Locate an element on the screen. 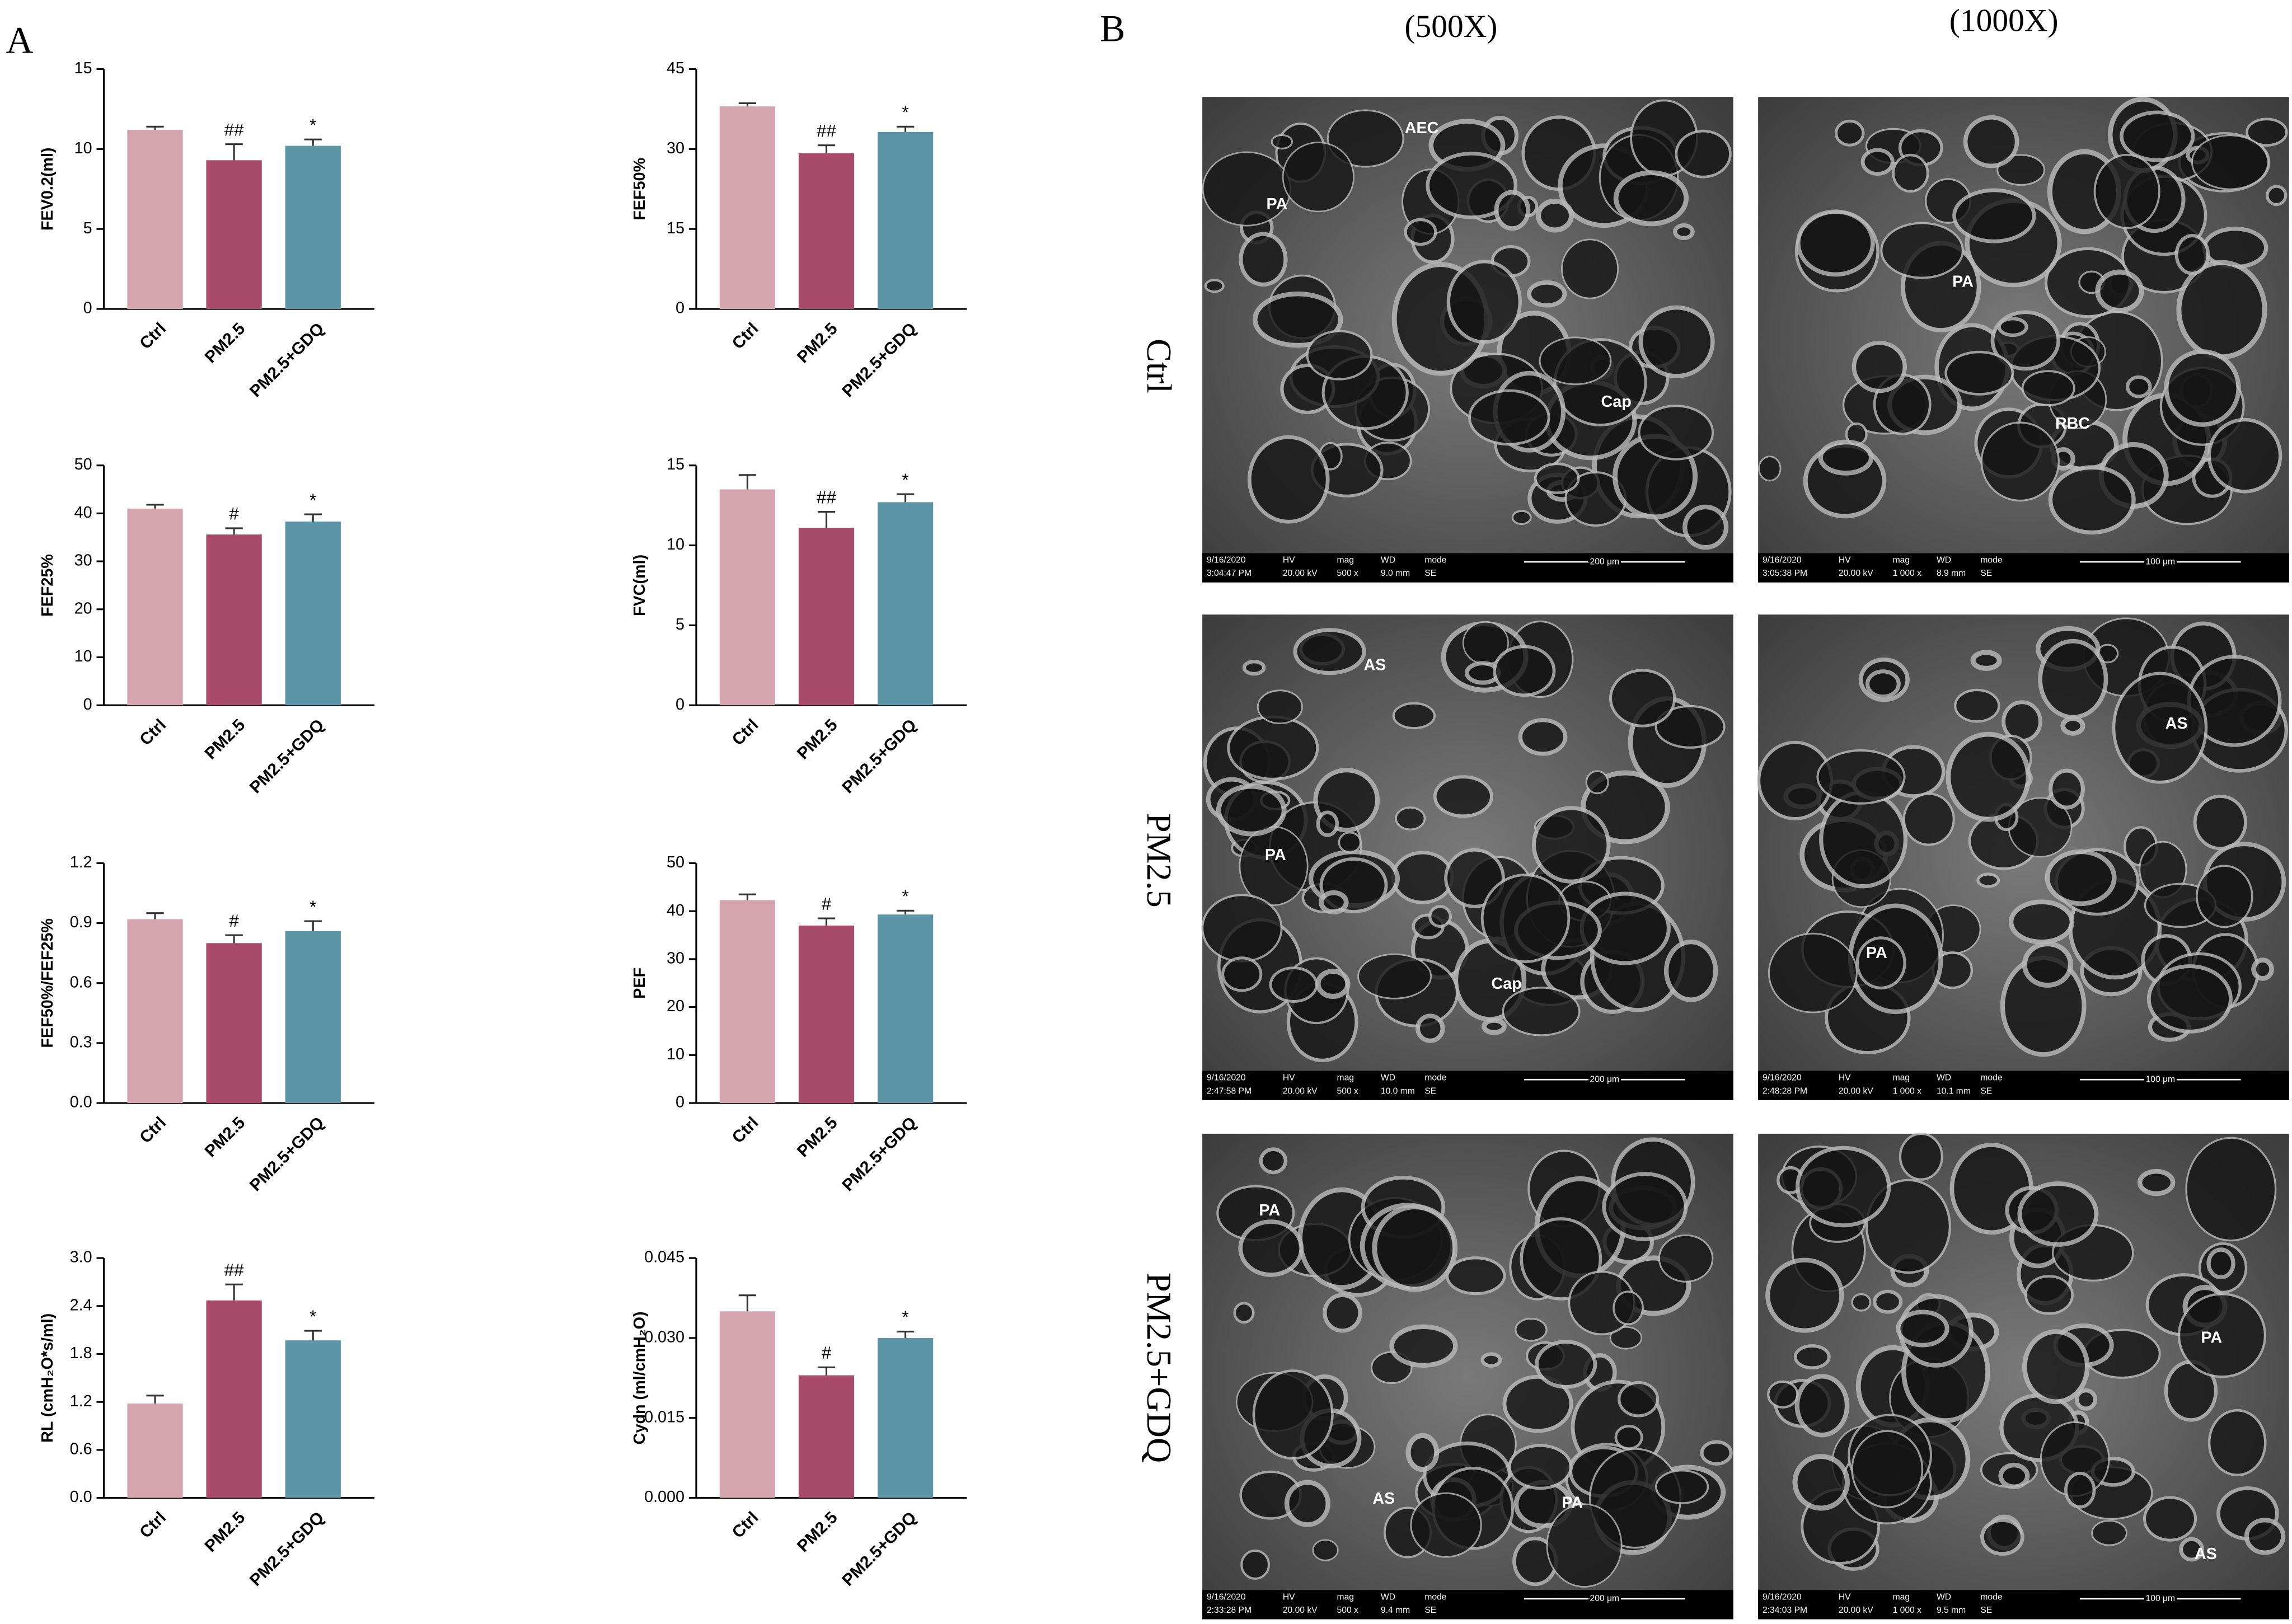 Image resolution: width=2292 pixels, height=1624 pixels. y-tick-label: 1.2 is located at coordinates (81, 862).